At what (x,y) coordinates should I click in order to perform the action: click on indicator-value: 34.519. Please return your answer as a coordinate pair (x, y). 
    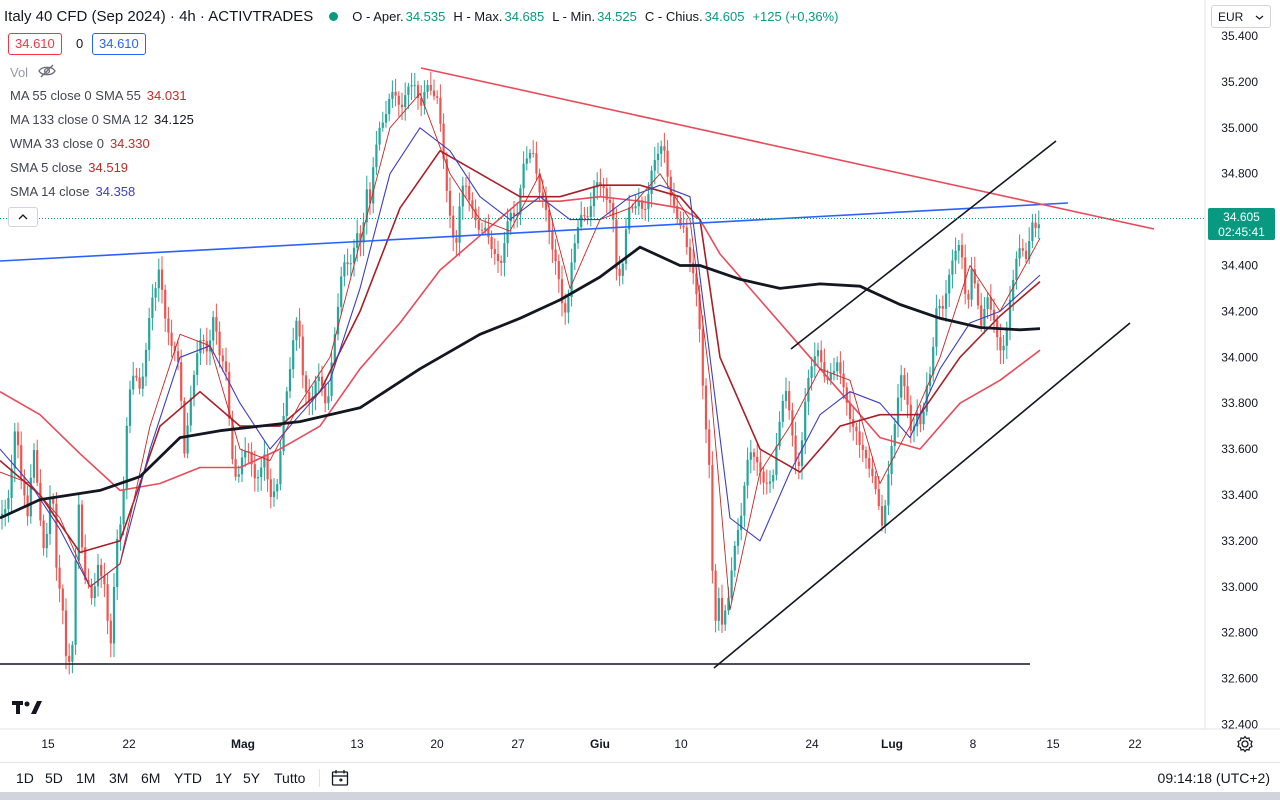
    Looking at the image, I should click on (108, 167).